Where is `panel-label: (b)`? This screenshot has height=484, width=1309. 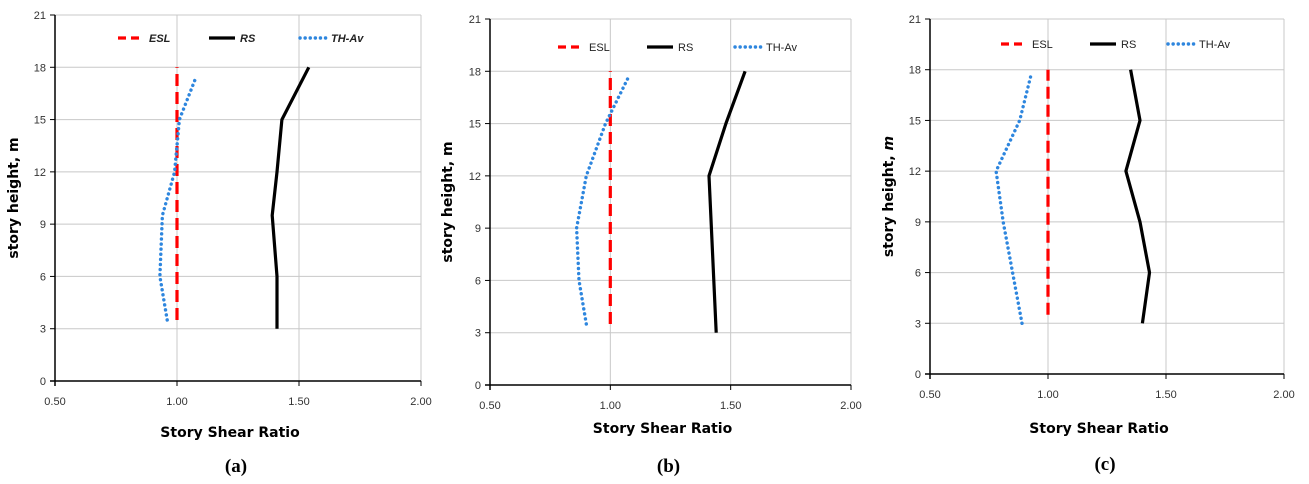
panel-label: (b) is located at coordinates (668, 466).